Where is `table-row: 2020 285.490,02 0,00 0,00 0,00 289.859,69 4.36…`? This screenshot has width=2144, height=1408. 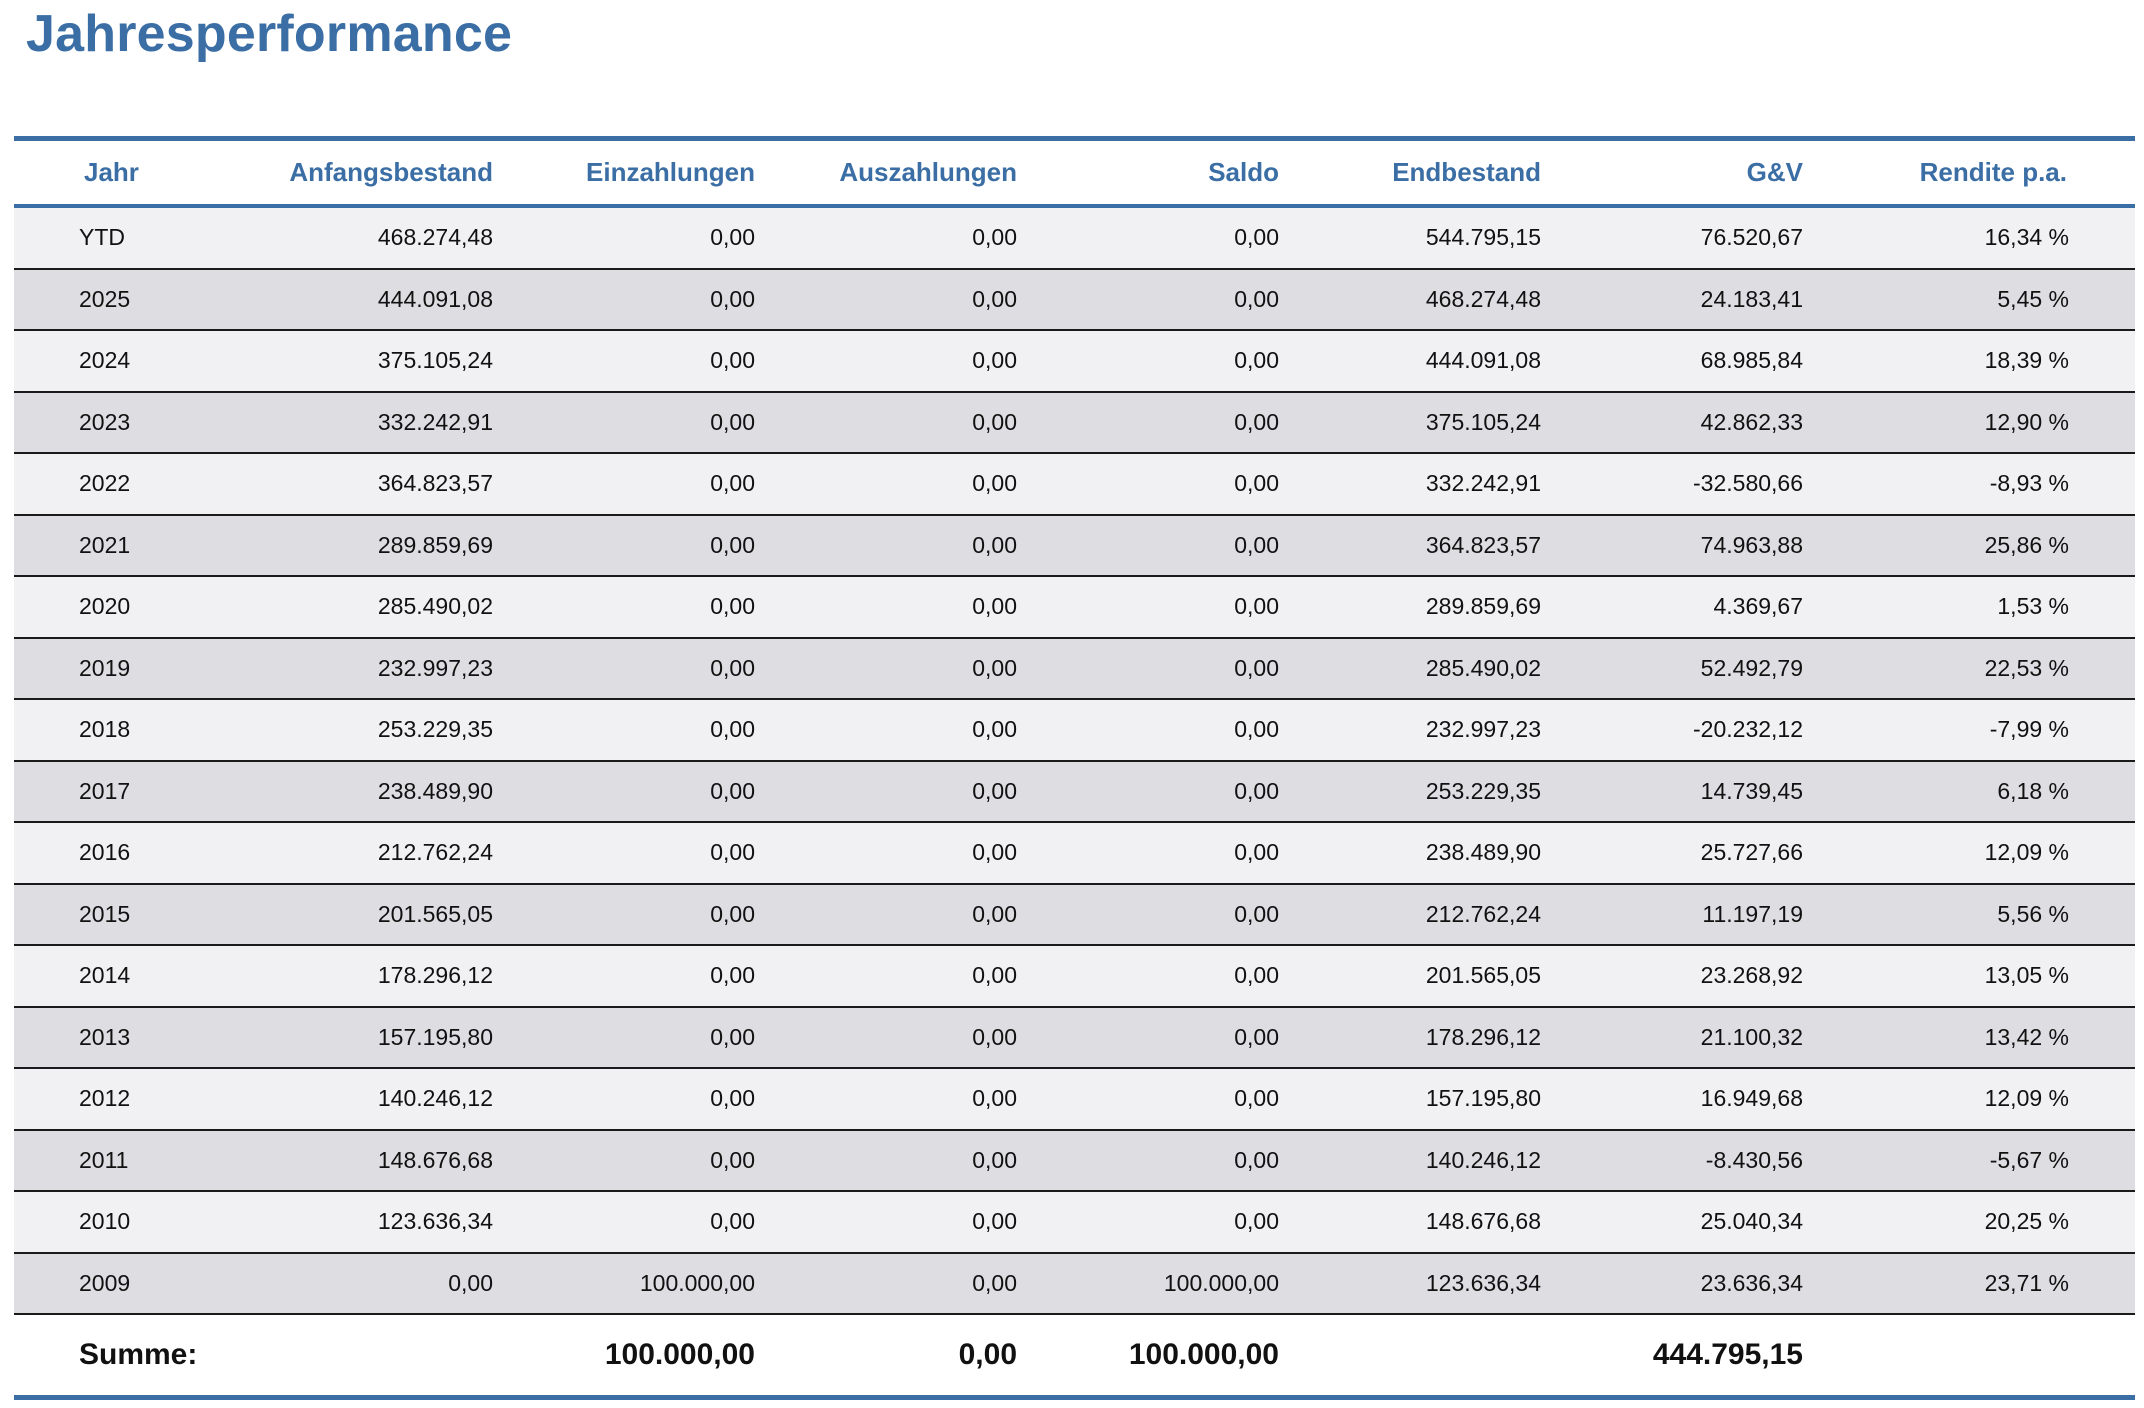 table-row: 2020 285.490,02 0,00 0,00 0,00 289.859,69 4.36… is located at coordinates (1074, 607).